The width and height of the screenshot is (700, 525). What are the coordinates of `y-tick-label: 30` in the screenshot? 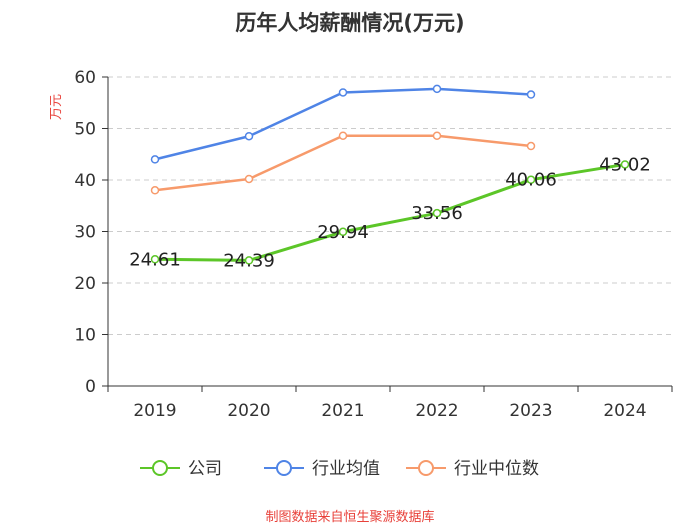 It's located at (85, 233).